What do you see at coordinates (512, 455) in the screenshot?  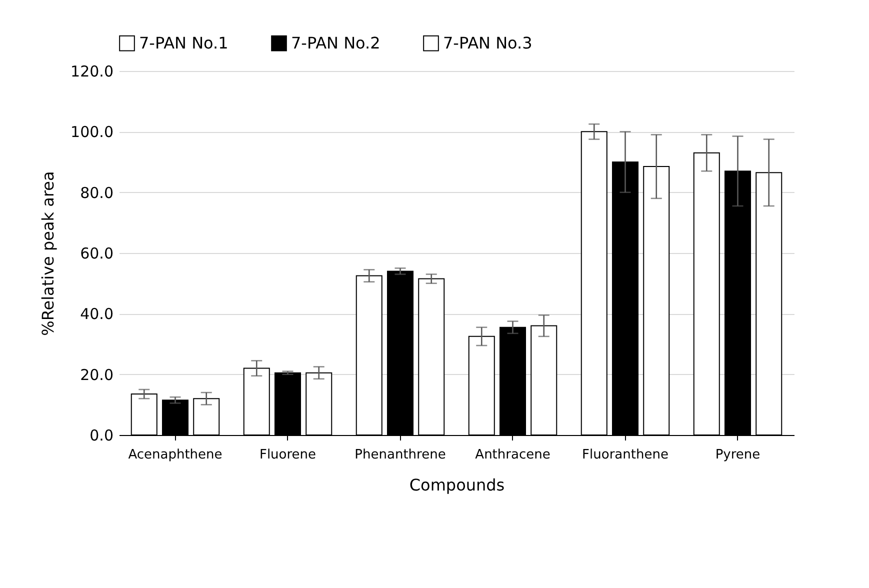 I see `x-tick-label: Anthracene` at bounding box center [512, 455].